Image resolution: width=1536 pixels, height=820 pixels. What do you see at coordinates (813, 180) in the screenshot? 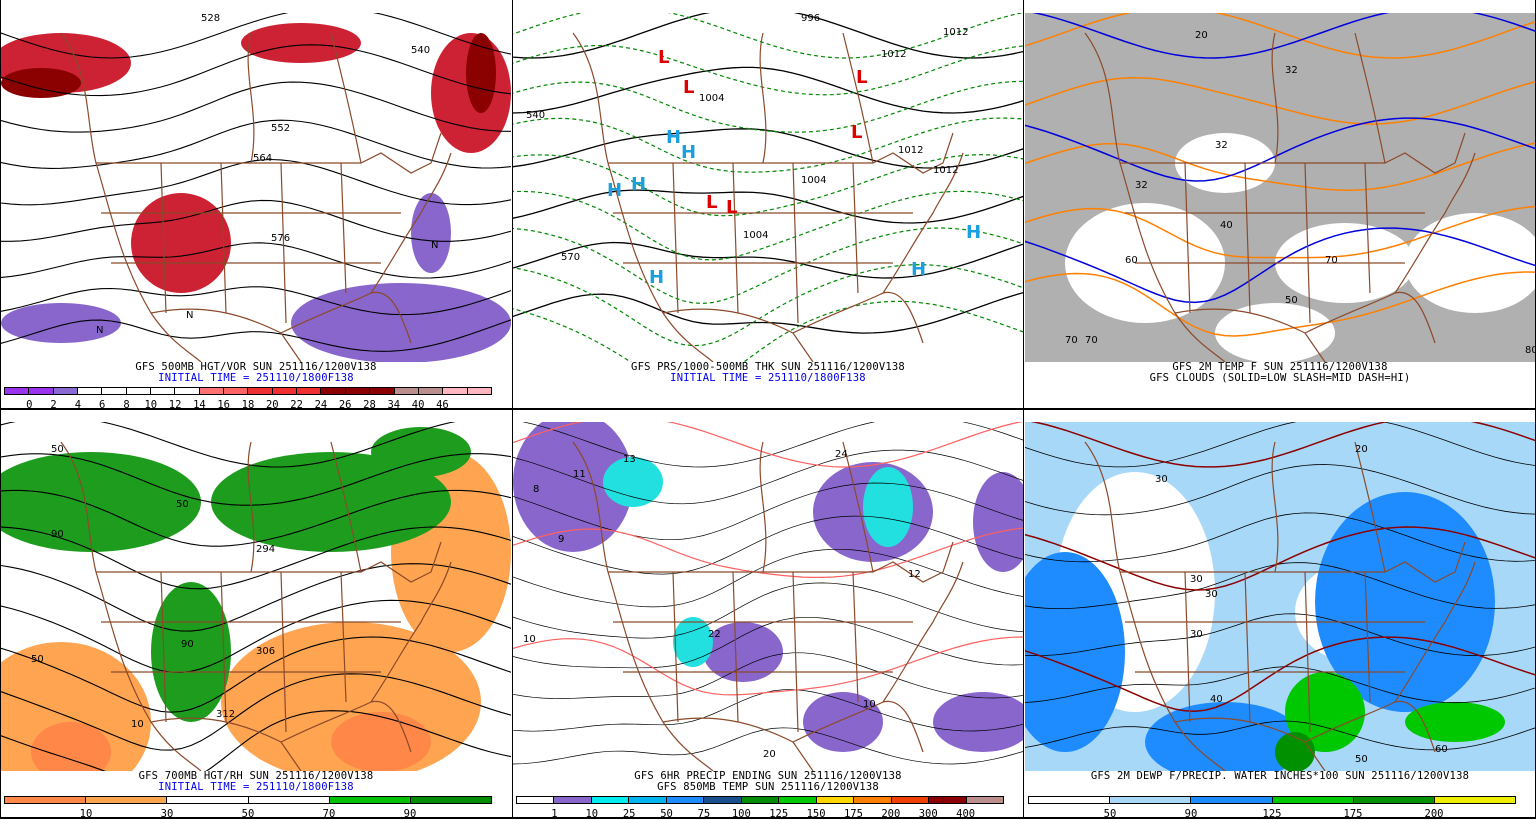
I see `map-label: 1004` at bounding box center [813, 180].